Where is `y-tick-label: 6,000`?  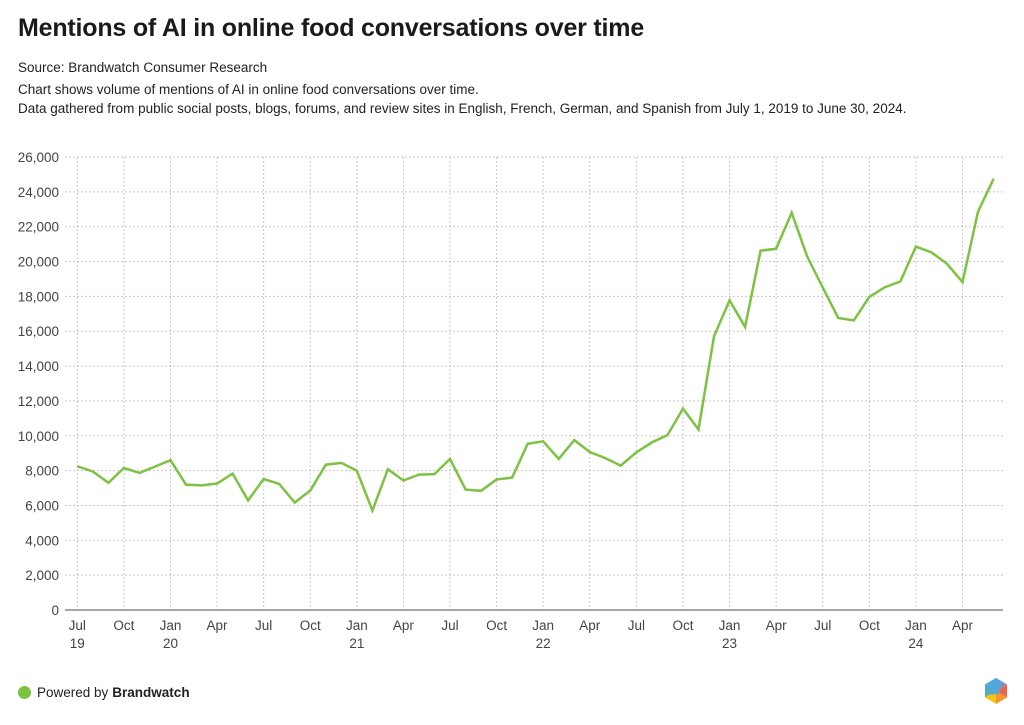
y-tick-label: 6,000 is located at coordinates (42, 505).